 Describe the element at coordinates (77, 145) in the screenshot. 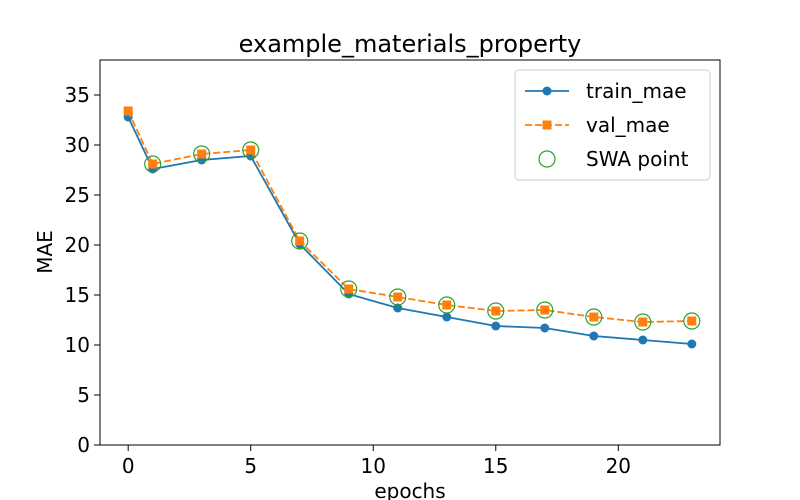

I see `y-tick-label: 30` at that location.